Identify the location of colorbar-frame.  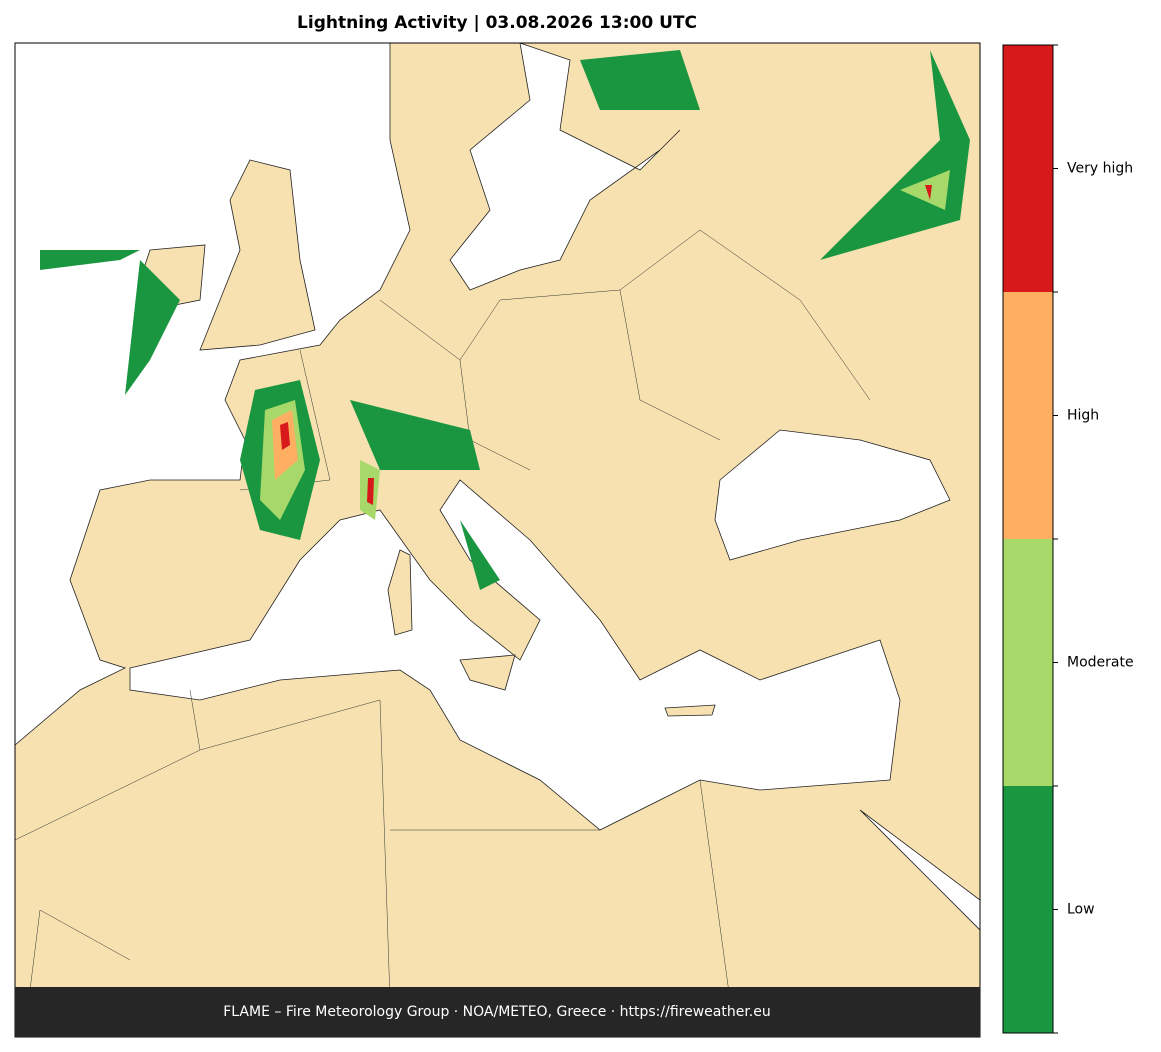
(1028, 539).